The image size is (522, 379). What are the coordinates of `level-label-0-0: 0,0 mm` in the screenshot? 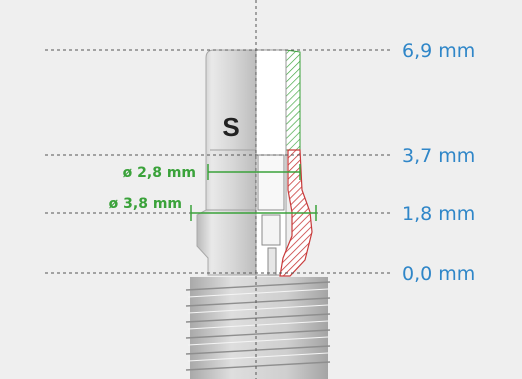 It's located at (438, 274).